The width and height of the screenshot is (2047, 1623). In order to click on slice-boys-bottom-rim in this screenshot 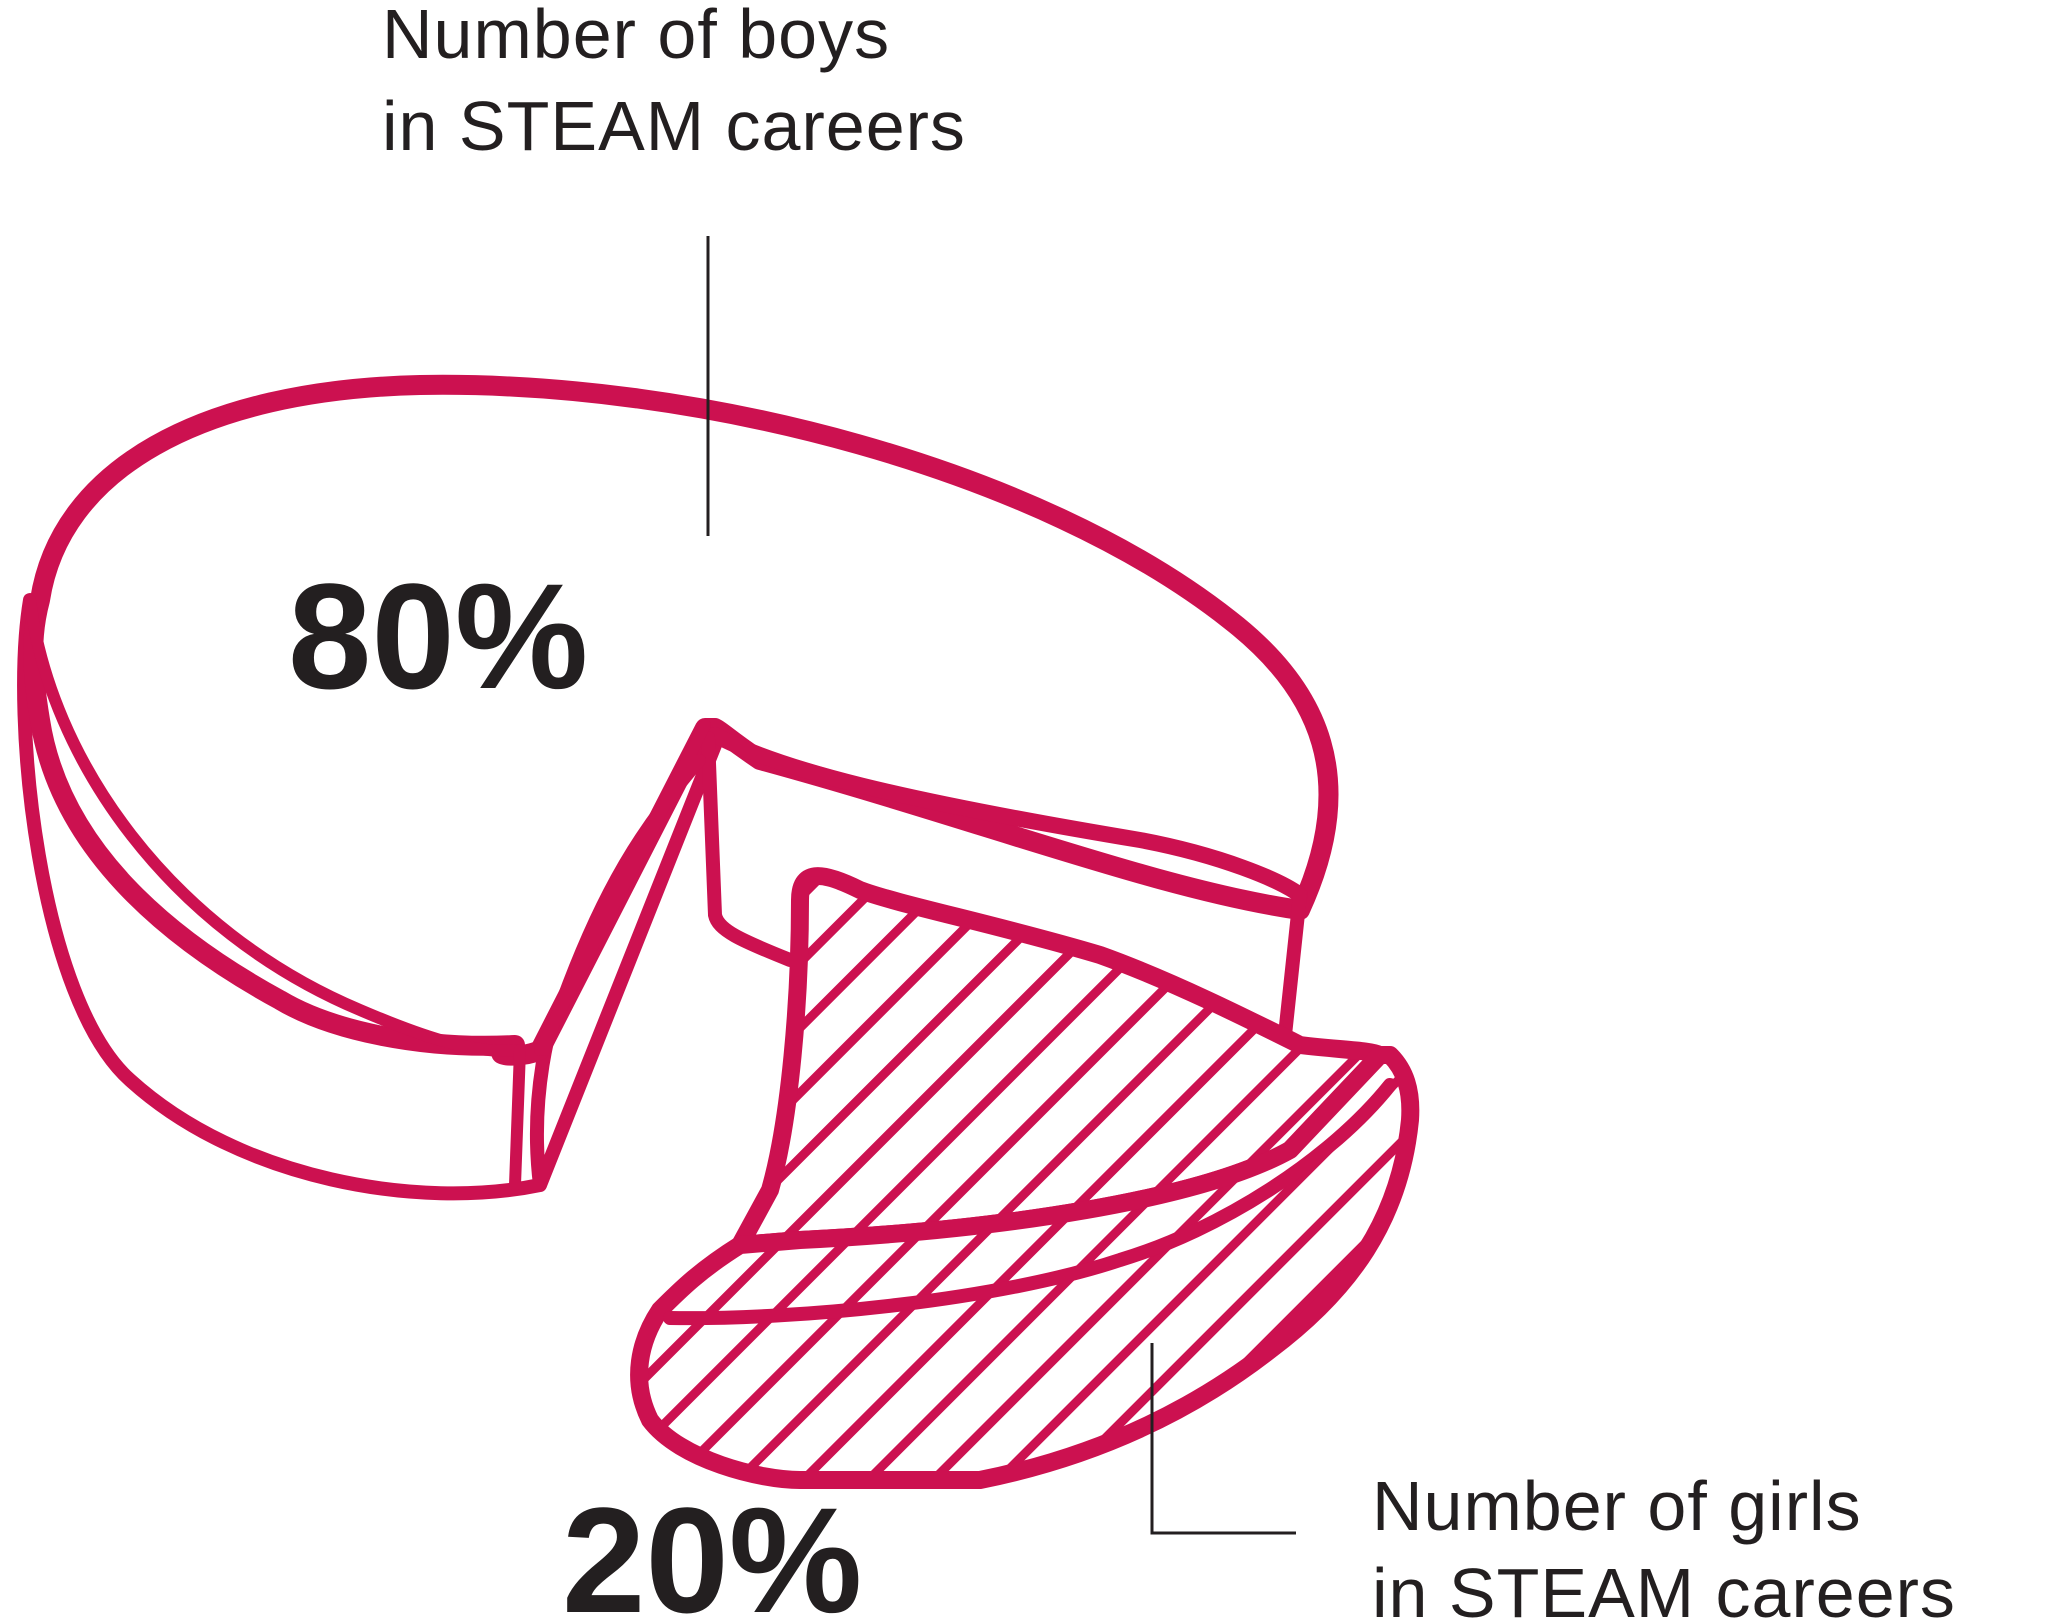, I will do `click(517, 1117)`.